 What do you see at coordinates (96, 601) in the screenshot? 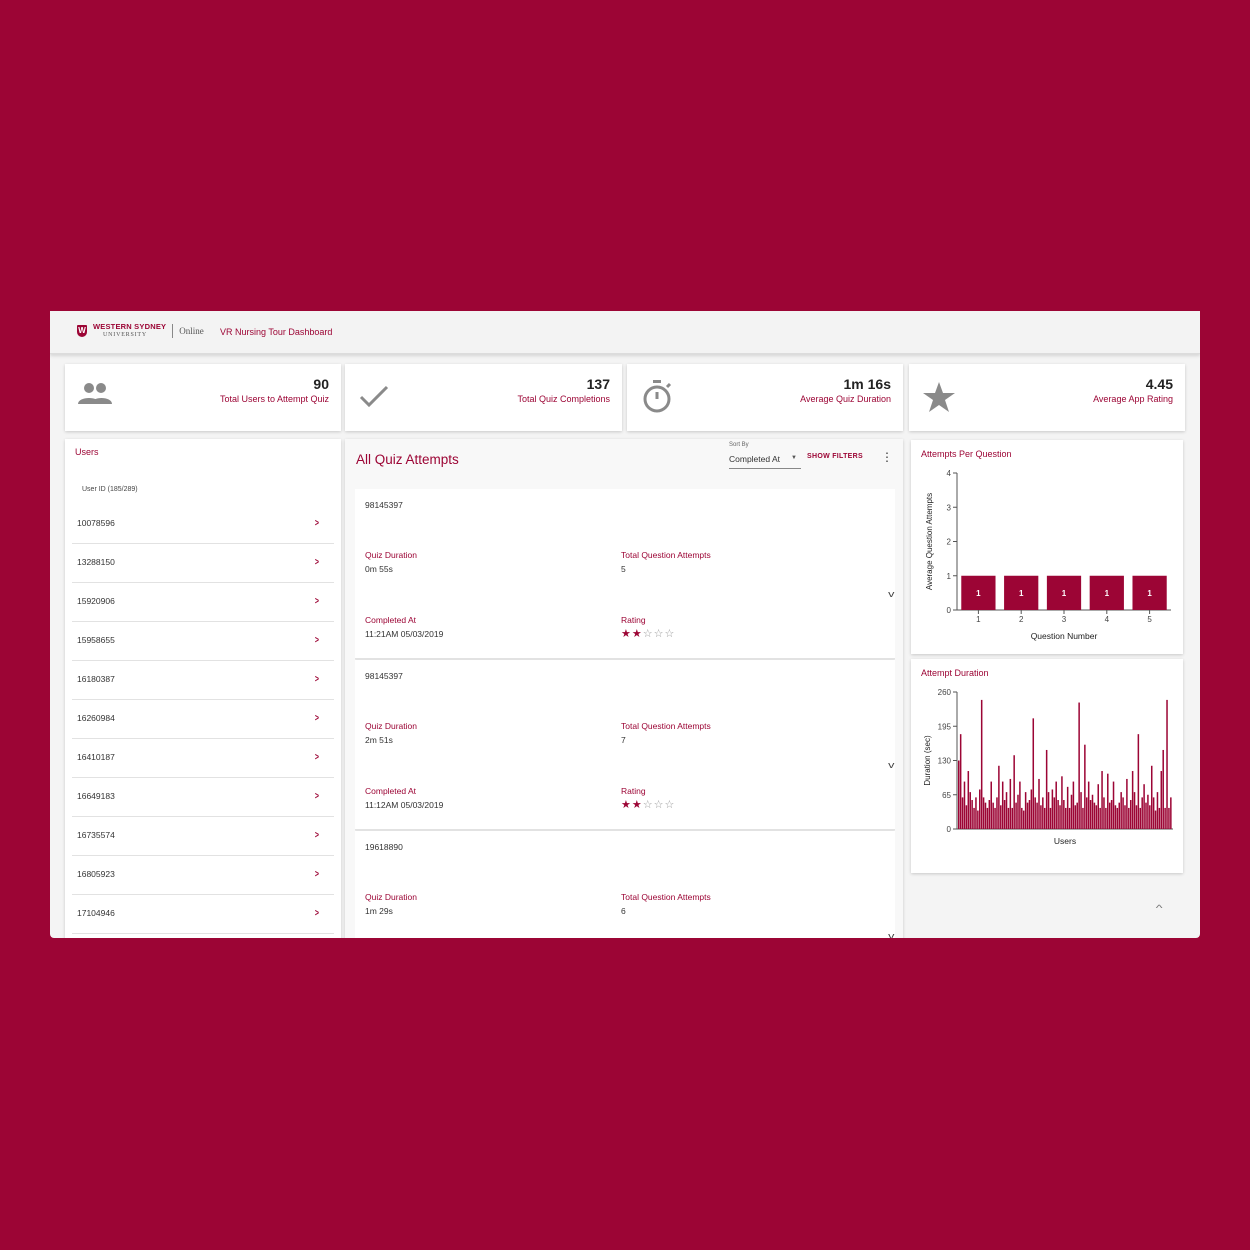
I see `user-id: 15920906` at bounding box center [96, 601].